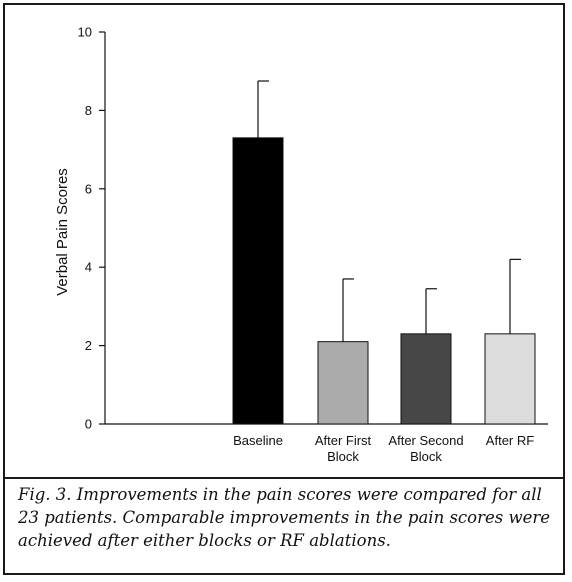 This screenshot has height=582, width=572. Describe the element at coordinates (510, 440) in the screenshot. I see `x-category-label: After RF` at that location.